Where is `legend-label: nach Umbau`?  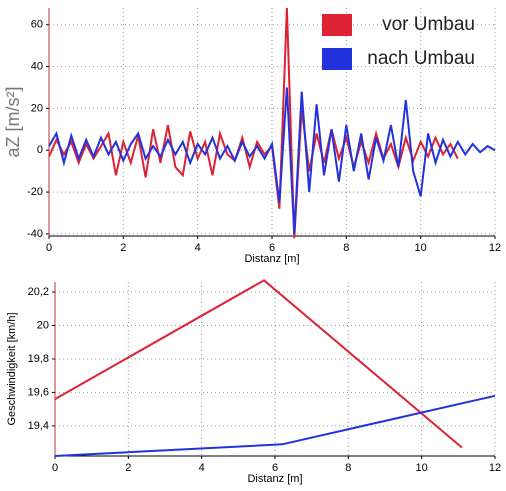 legend-label: nach Umbau is located at coordinates (421, 58).